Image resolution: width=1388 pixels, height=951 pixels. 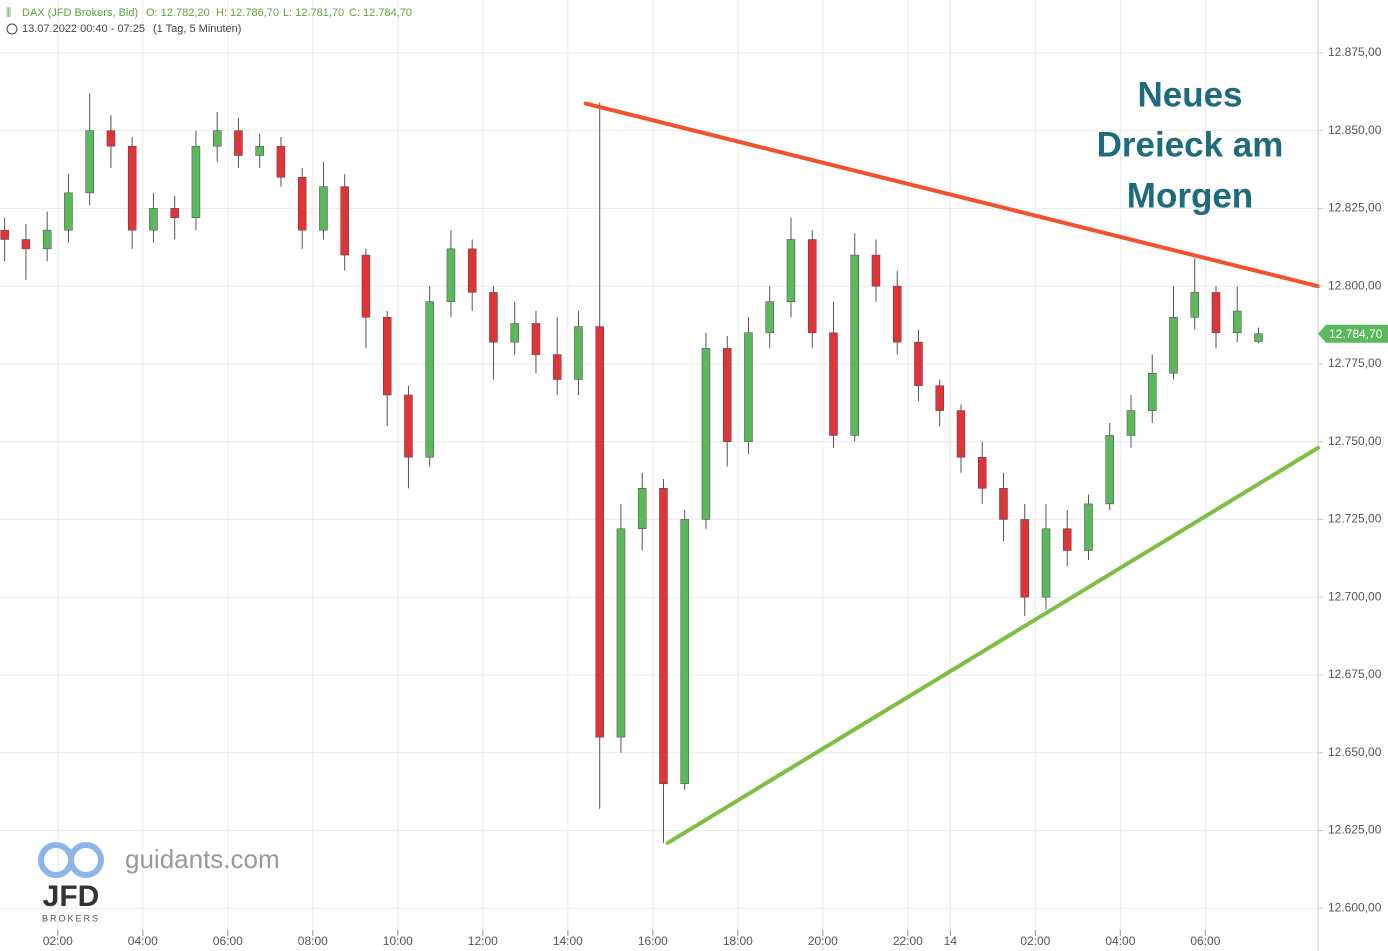 I want to click on ohlc-open: O: 12.782,20, so click(x=178, y=13).